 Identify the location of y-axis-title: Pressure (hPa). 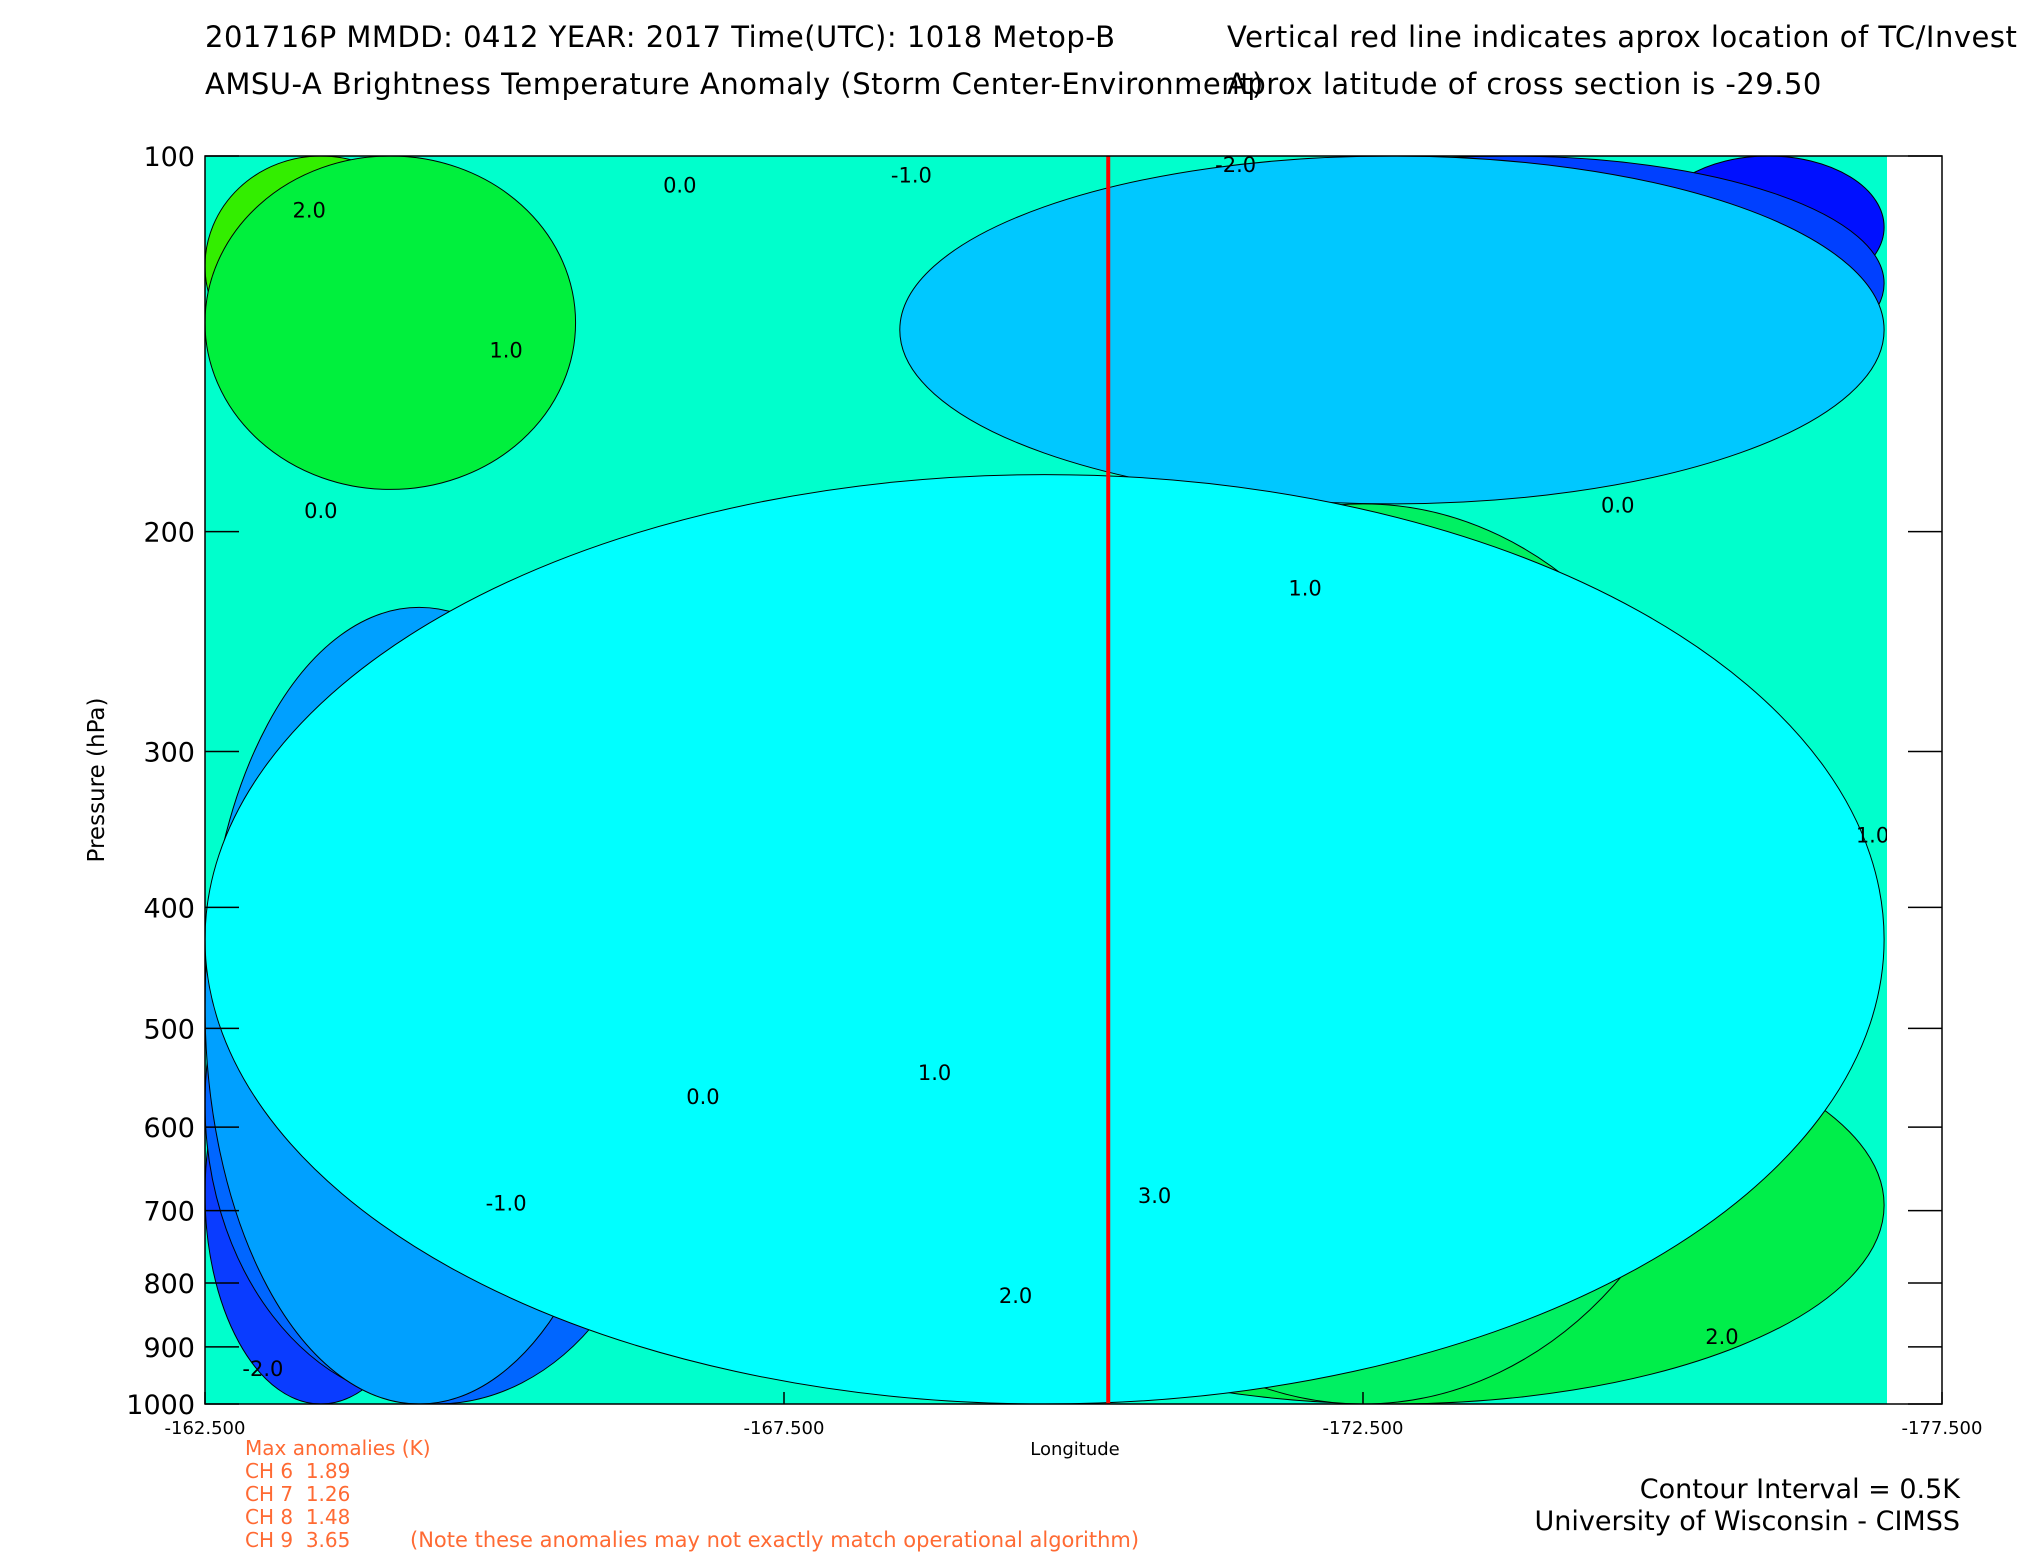
(97, 780).